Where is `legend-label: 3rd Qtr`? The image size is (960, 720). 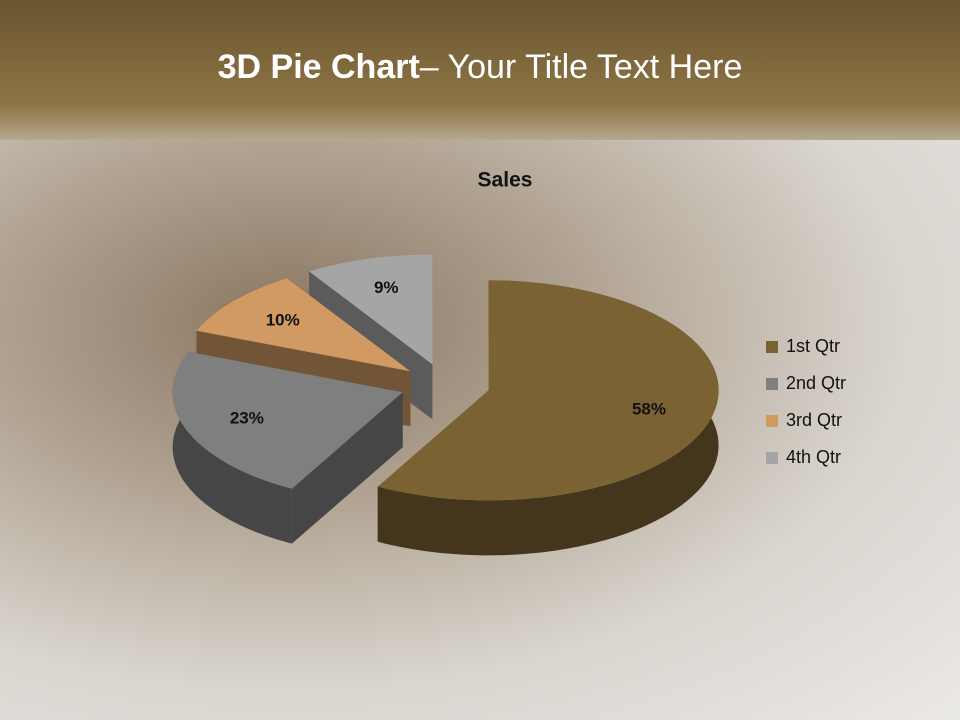
legend-label: 3rd Qtr is located at coordinates (814, 420).